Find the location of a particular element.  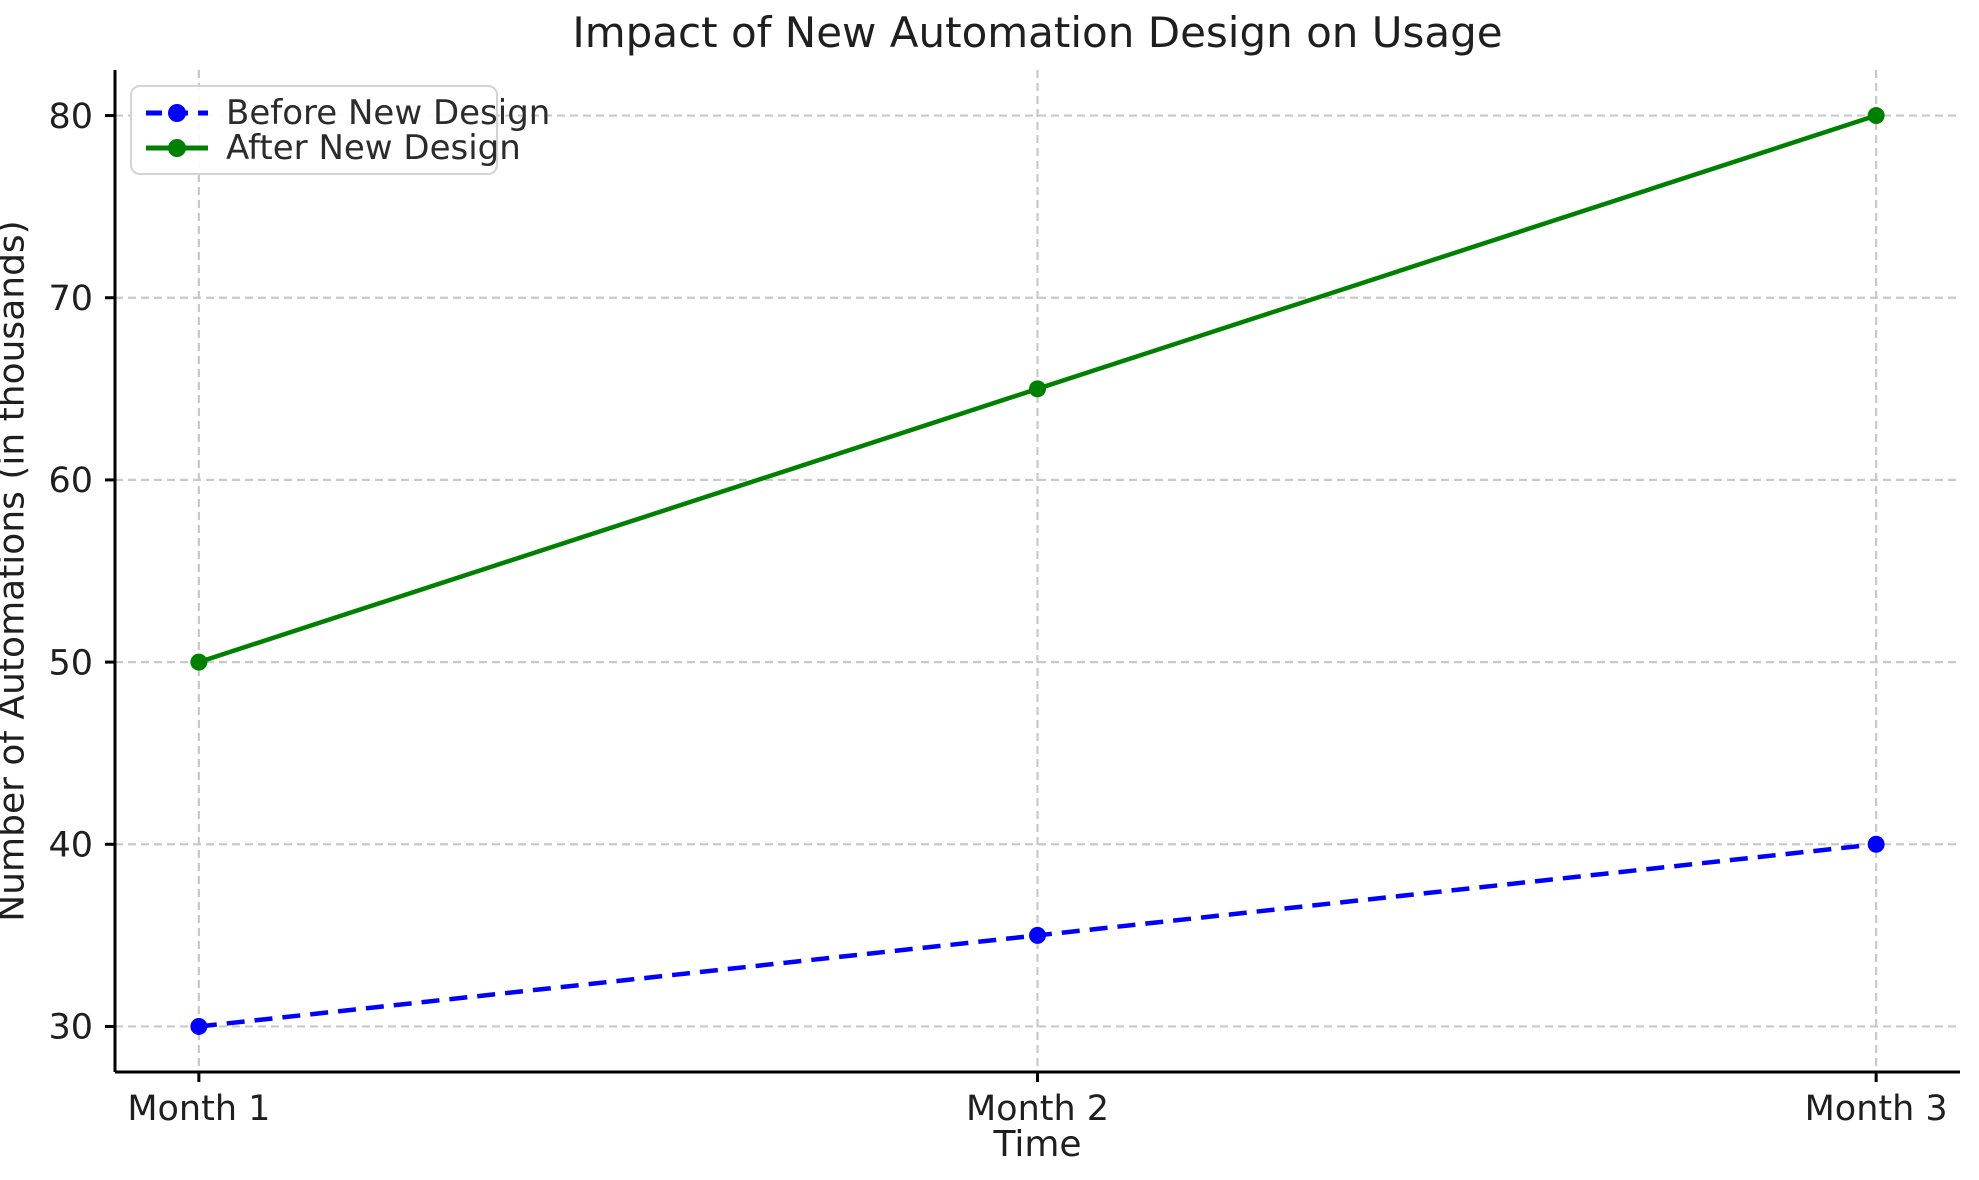

y-tick-label: 60 is located at coordinates (70, 481).